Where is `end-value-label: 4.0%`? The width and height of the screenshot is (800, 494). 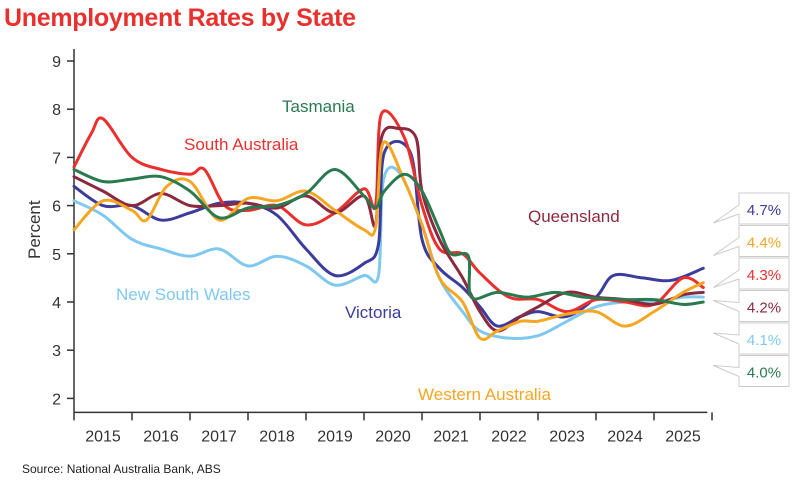
end-value-label: 4.0% is located at coordinates (764, 373).